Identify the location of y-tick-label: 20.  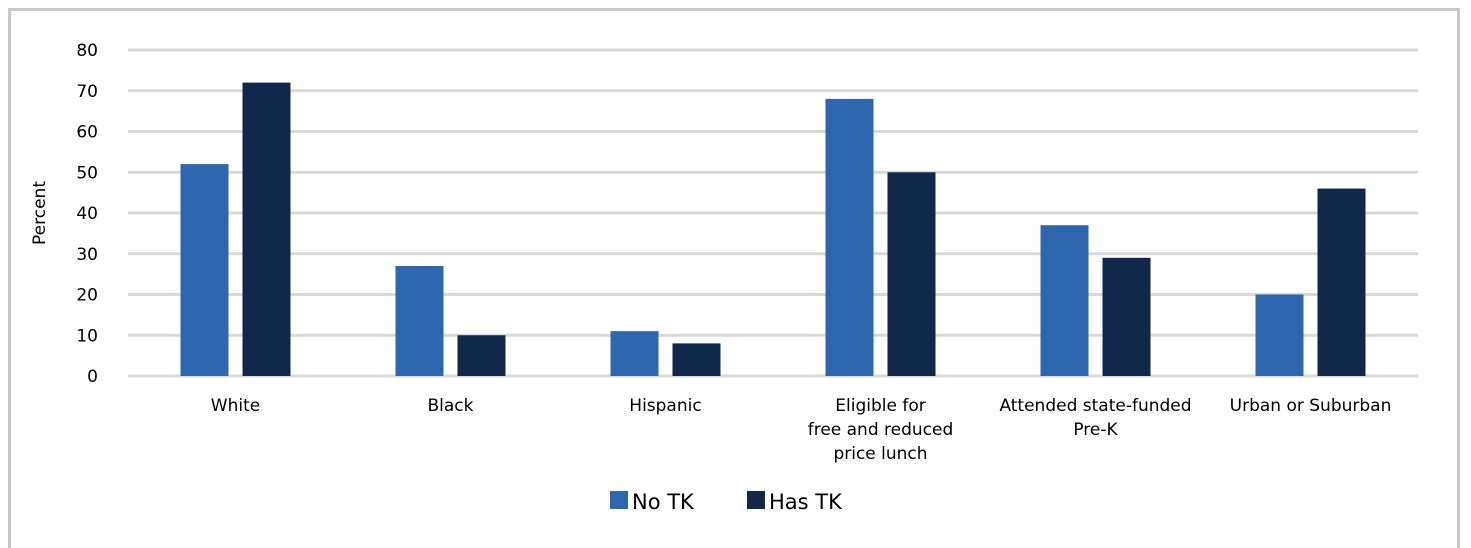
(87, 296).